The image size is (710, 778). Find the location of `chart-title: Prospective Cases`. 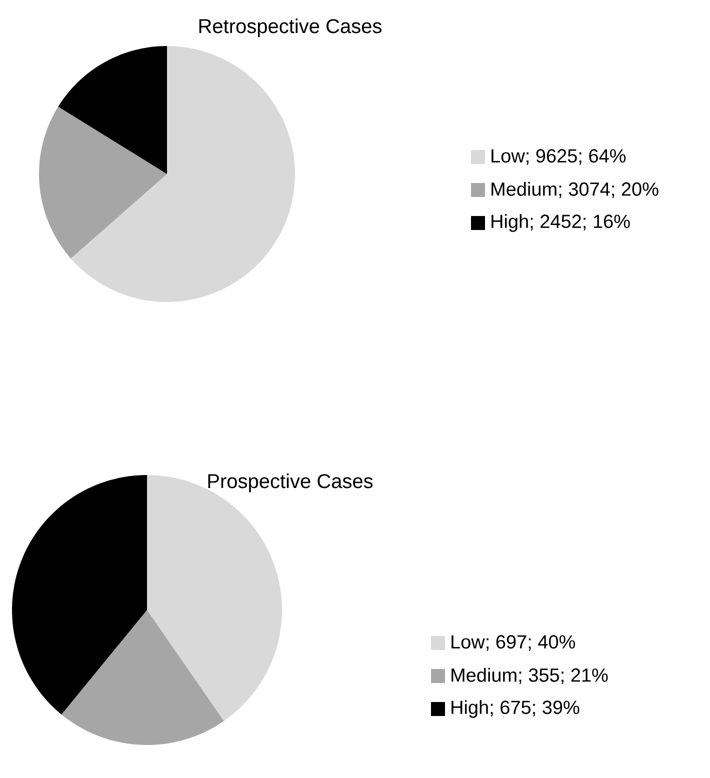

chart-title: Prospective Cases is located at coordinates (290, 483).